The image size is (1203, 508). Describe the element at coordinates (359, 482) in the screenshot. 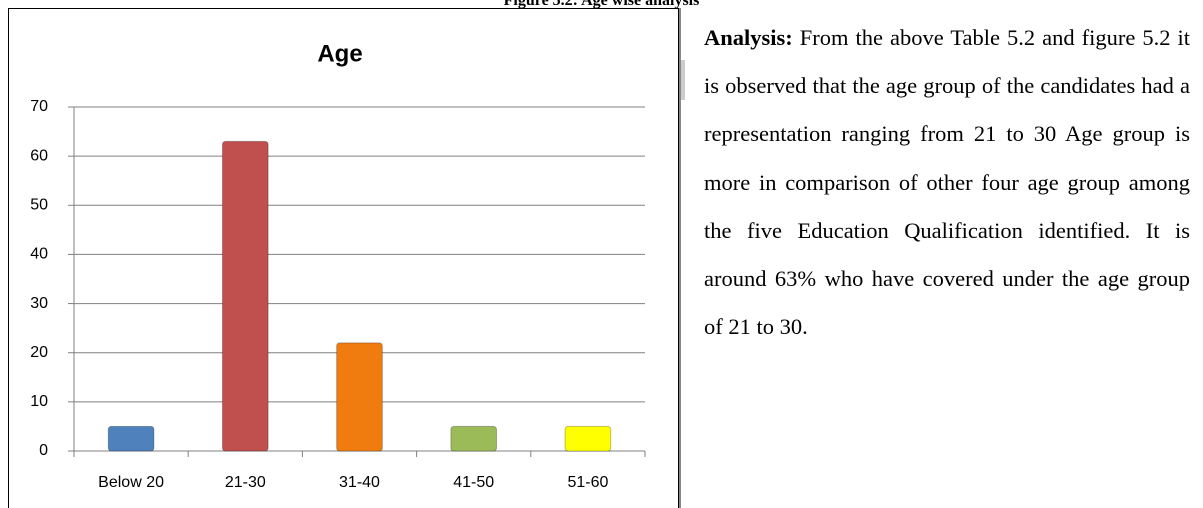

I see `x-tick-label: 31-40` at that location.